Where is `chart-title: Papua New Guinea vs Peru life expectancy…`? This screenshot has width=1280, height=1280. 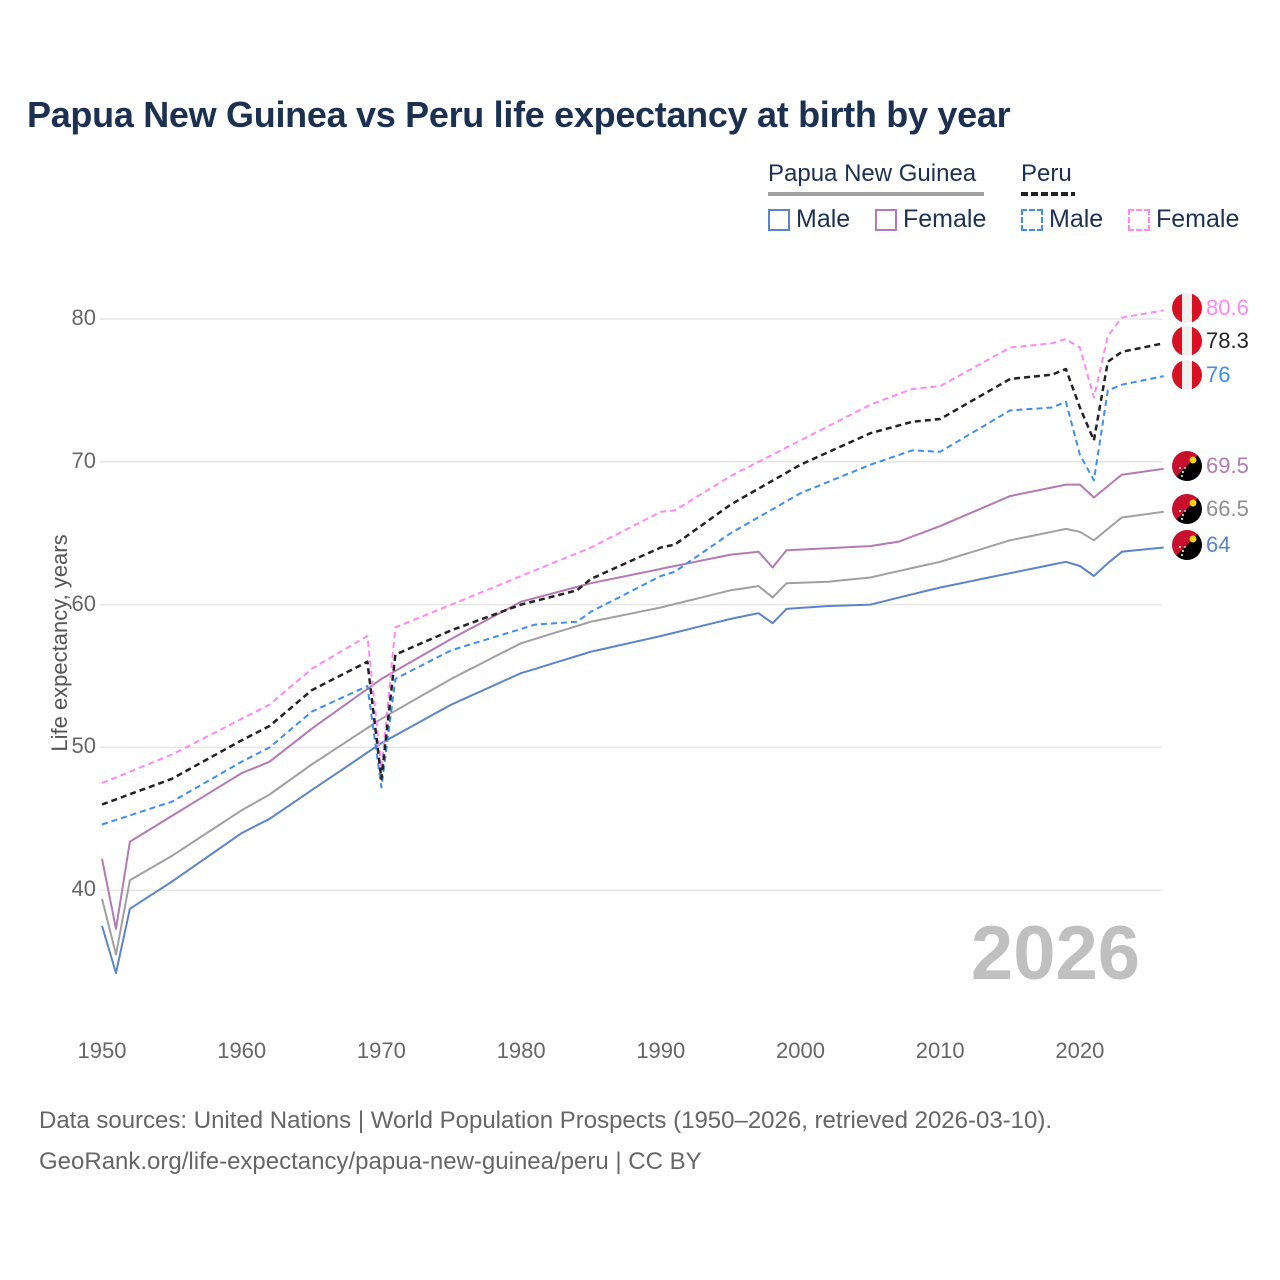 chart-title: Papua New Guinea vs Peru life expectancy… is located at coordinates (519, 114).